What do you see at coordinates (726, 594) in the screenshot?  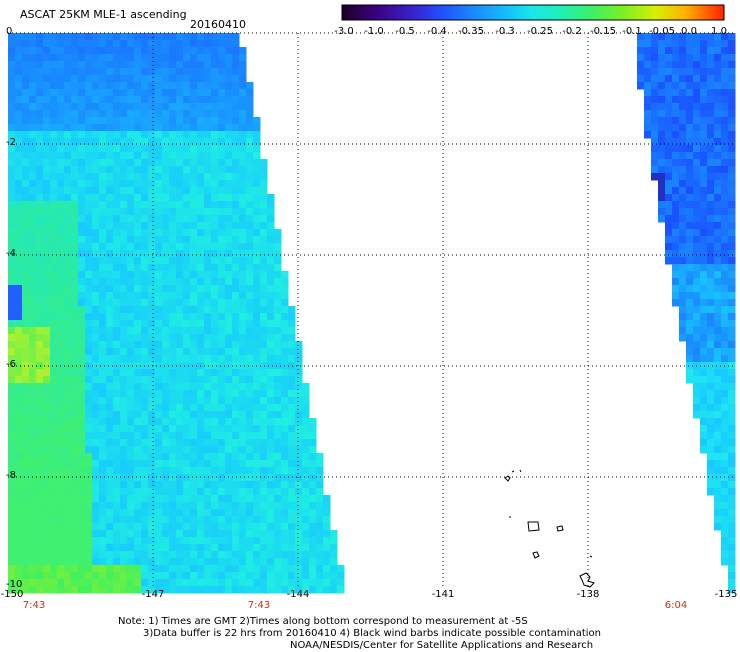 I see `x-axis-label: -135` at bounding box center [726, 594].